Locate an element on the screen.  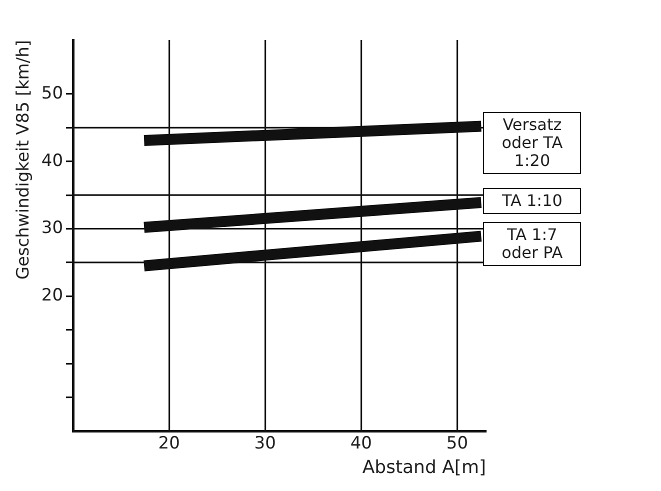
x-tick-label: 50 is located at coordinates (457, 444).